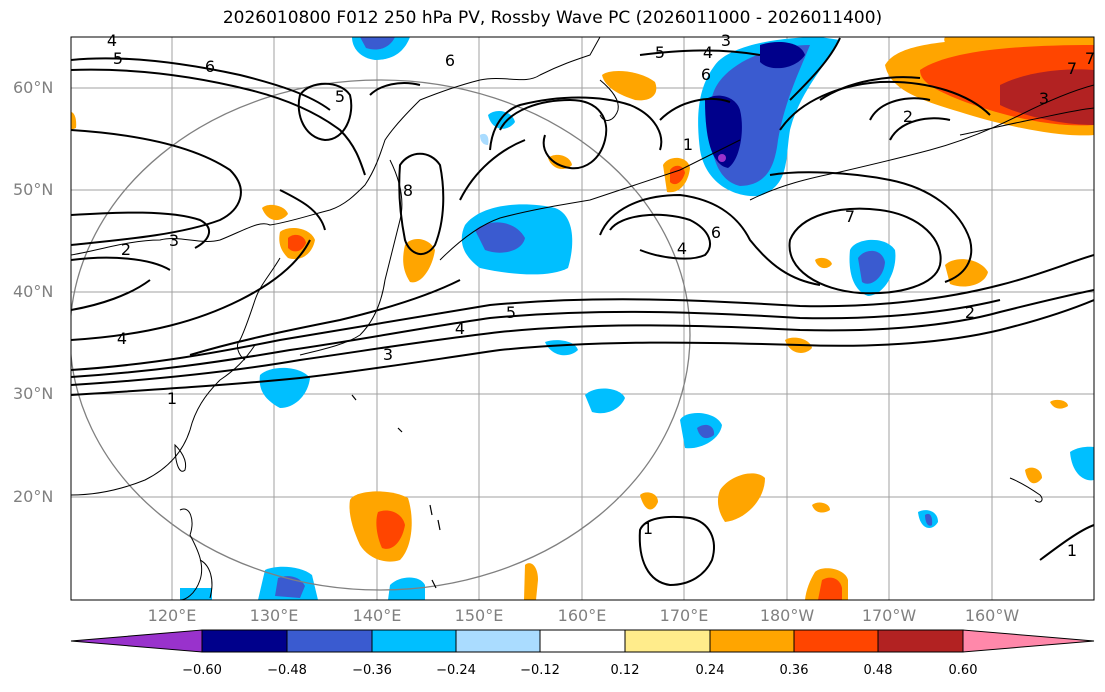 This screenshot has height=692, width=1105. Describe the element at coordinates (408, 190) in the screenshot. I see `contour-label: 8` at that location.